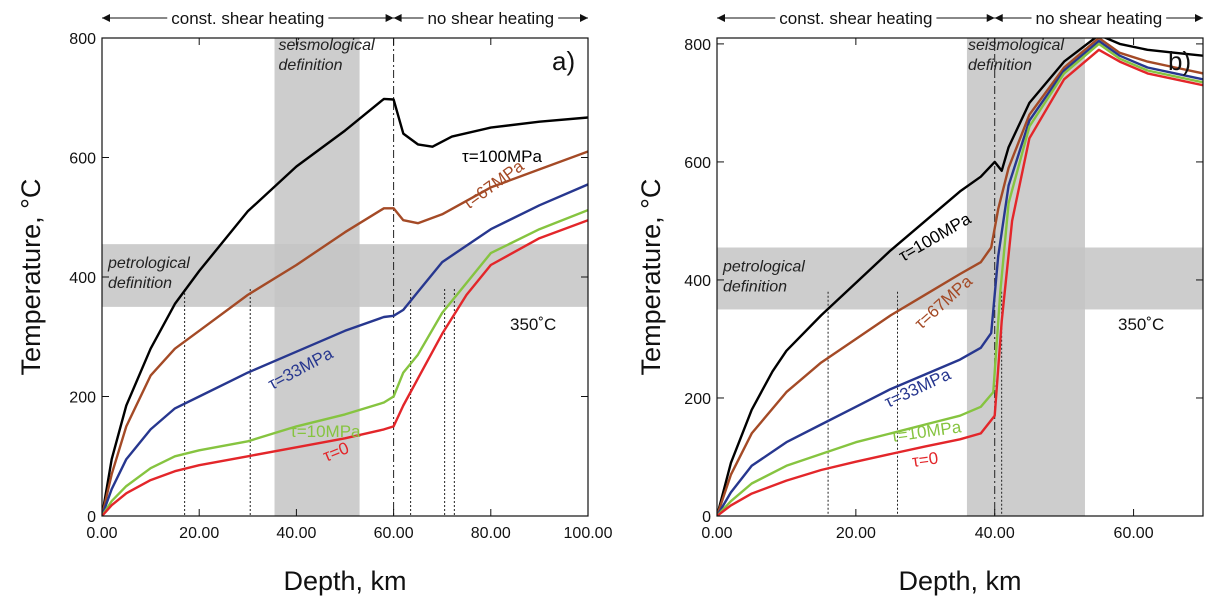  What do you see at coordinates (925, 460) in the screenshot?
I see `series-label-0: τ=0` at bounding box center [925, 460].